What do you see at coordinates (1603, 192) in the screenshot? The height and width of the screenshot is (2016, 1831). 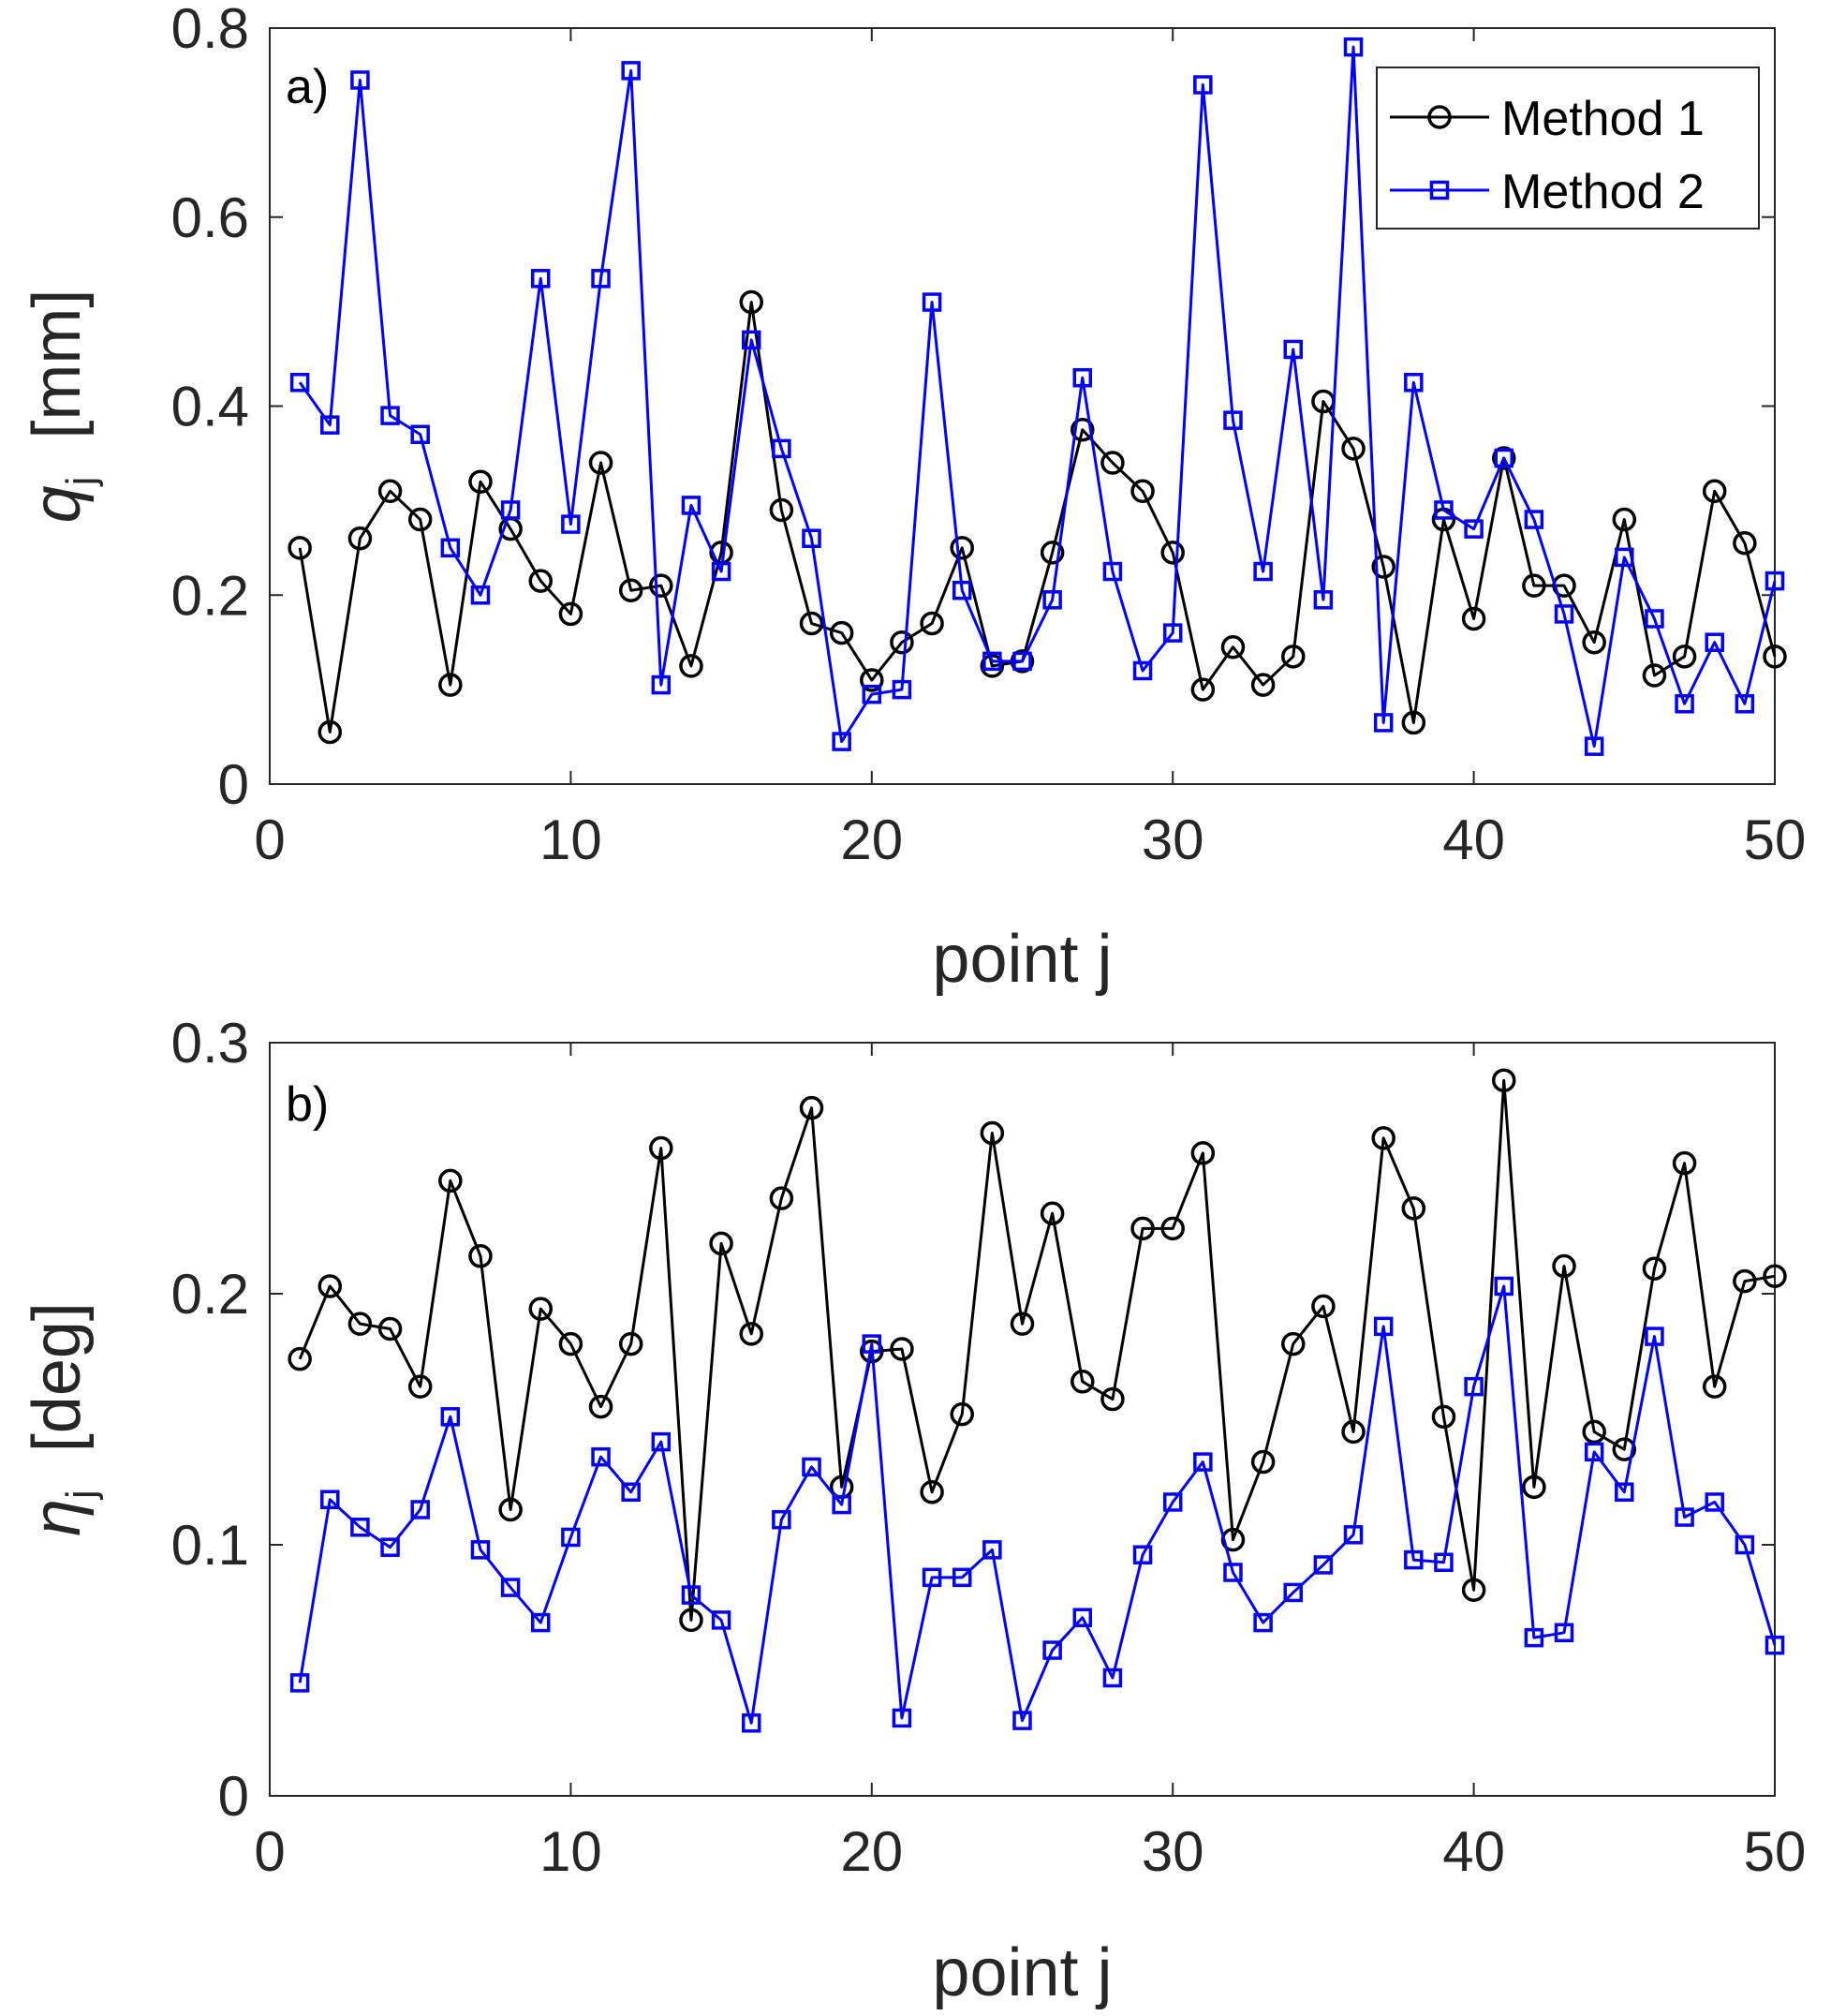 I see `legend-label: Method 2` at bounding box center [1603, 192].